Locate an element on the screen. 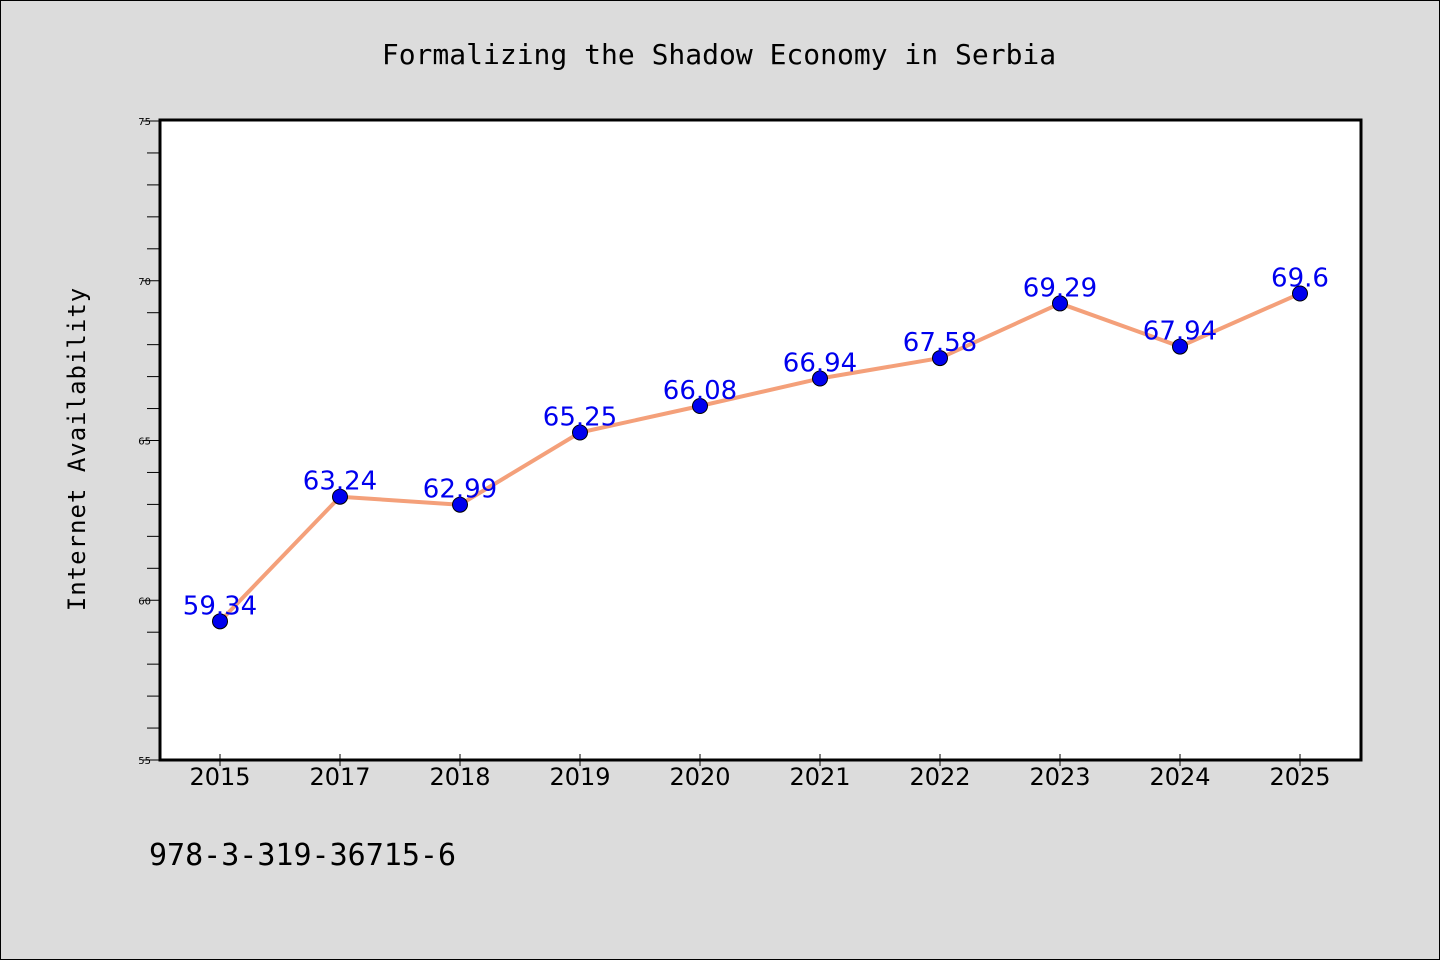 This screenshot has width=1440, height=960. x-tick-label: 2018 is located at coordinates (459, 777).